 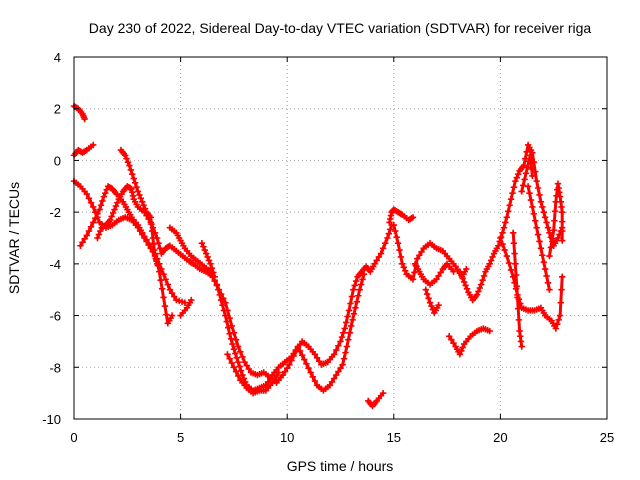 What do you see at coordinates (55, 264) in the screenshot?
I see `y-tick-label: -4` at bounding box center [55, 264].